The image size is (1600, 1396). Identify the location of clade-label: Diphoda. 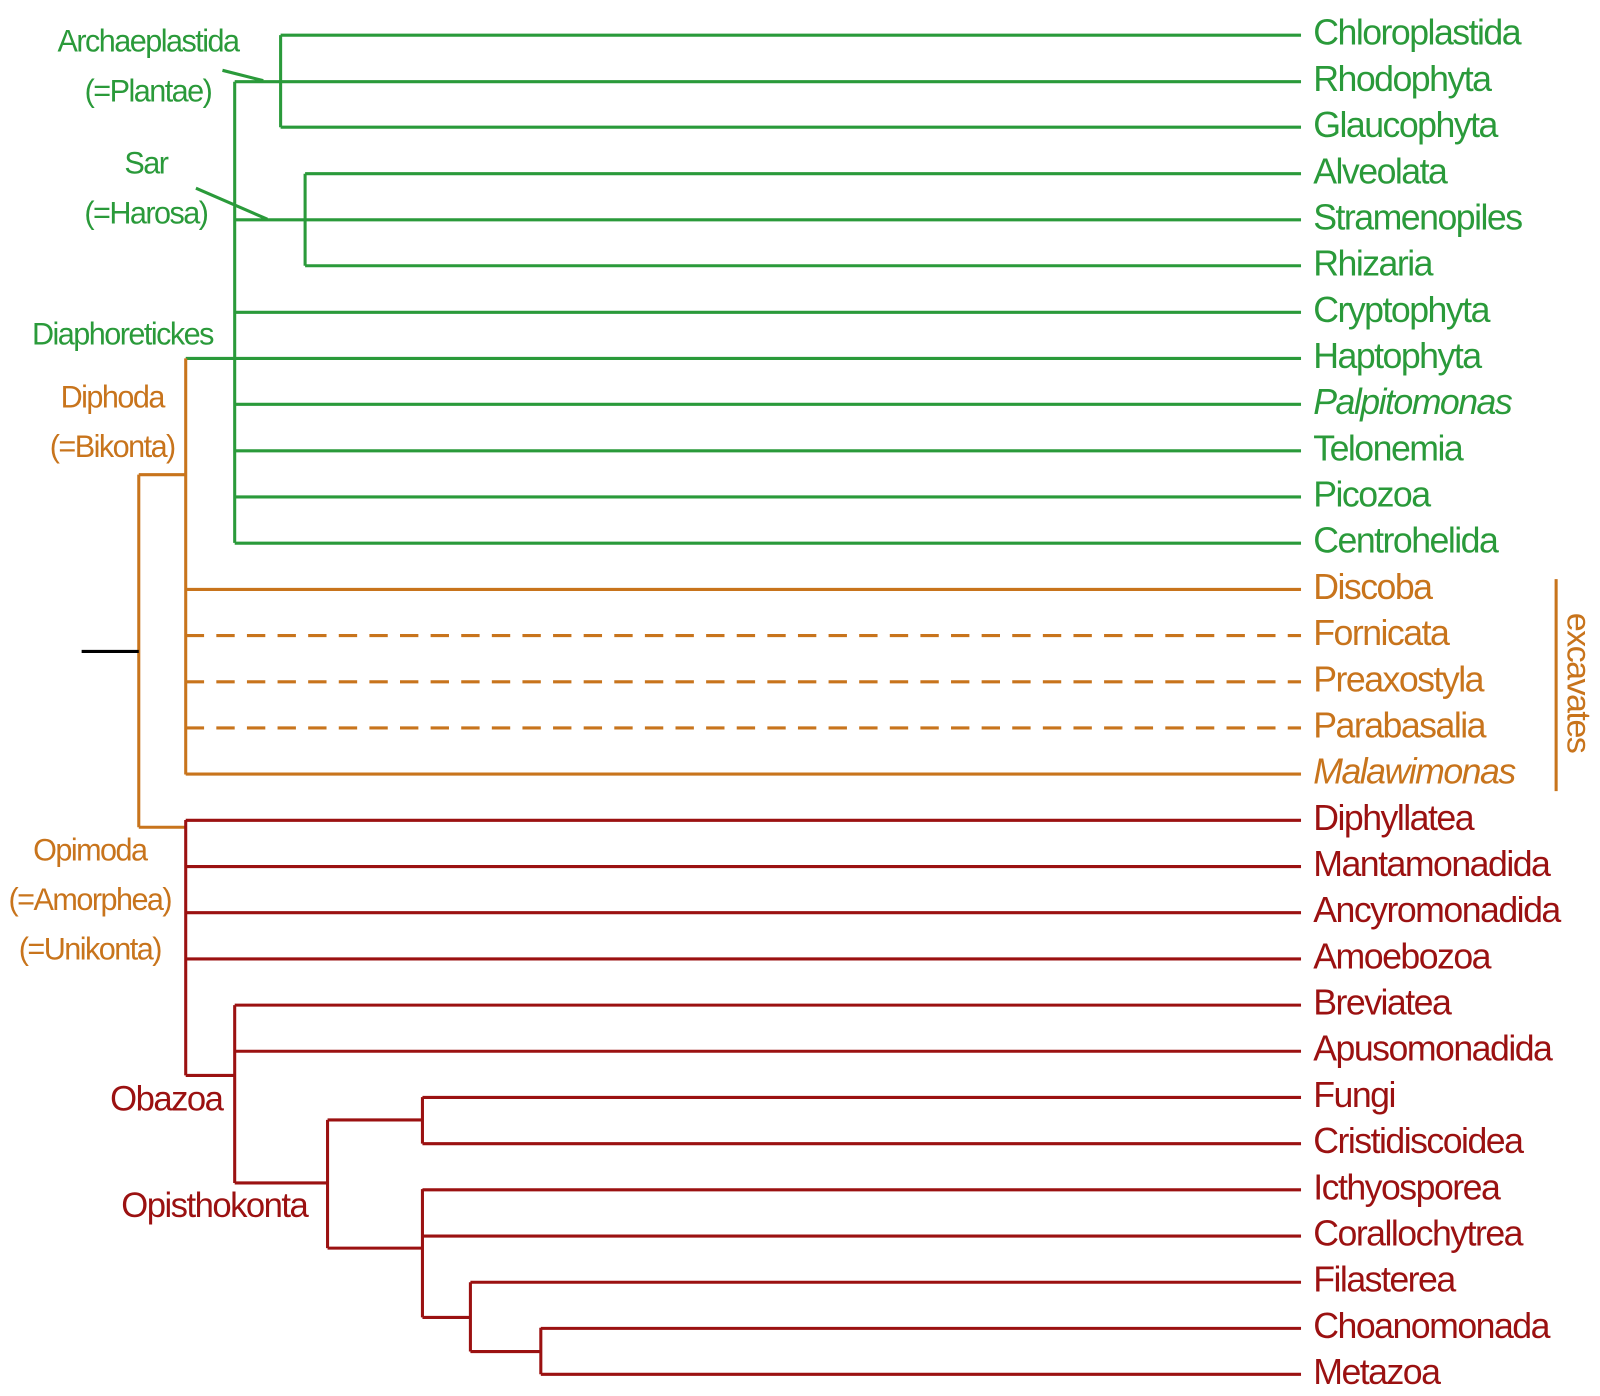
(114, 396).